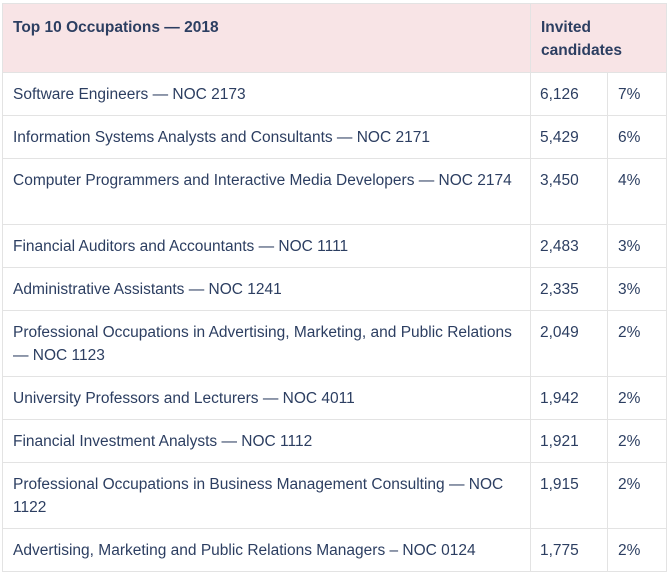  Describe the element at coordinates (569, 246) in the screenshot. I see `invited-count-cell: 2,483` at that location.